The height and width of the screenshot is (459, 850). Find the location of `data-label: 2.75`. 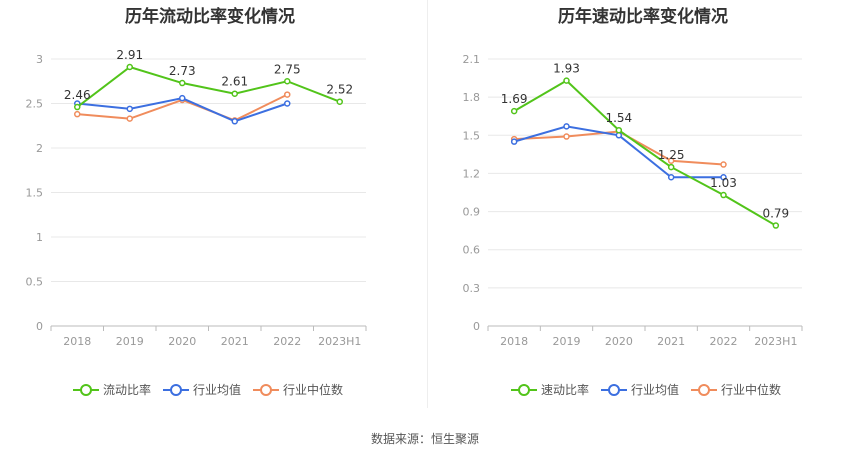

data-label: 2.75 is located at coordinates (287, 69).